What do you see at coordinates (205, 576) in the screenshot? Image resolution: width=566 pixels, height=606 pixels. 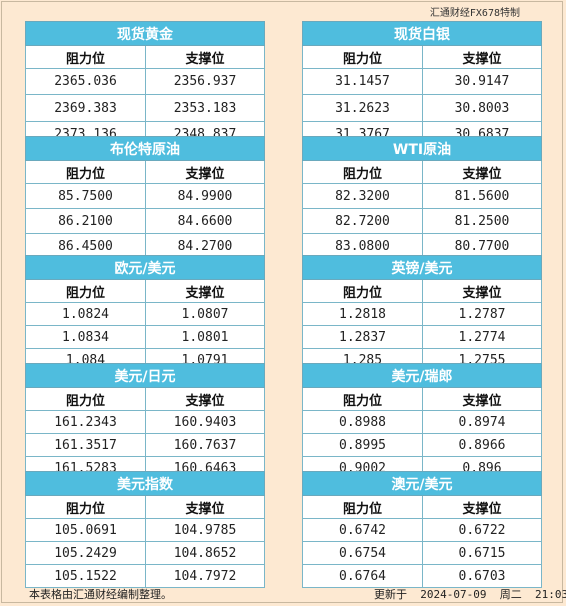 I see `support-value: 104.7972` at bounding box center [205, 576].